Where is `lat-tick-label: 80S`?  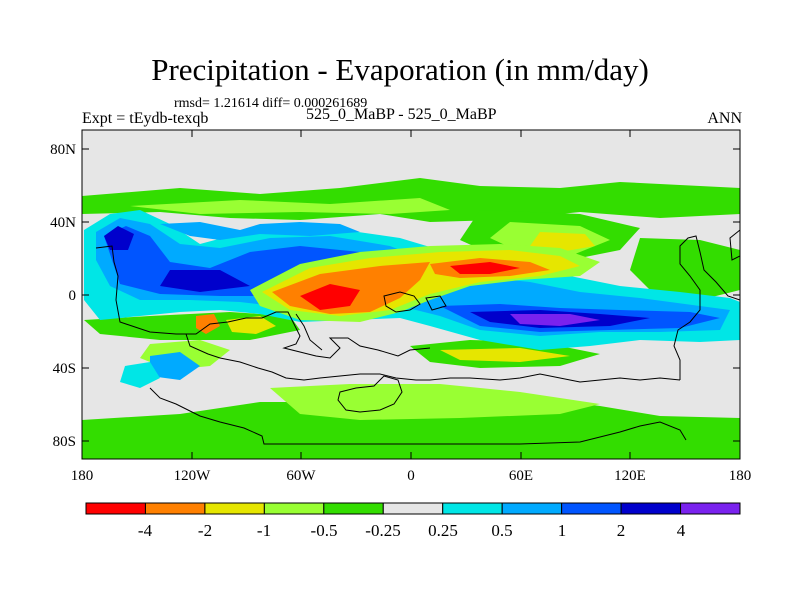
lat-tick-label: 80S is located at coordinates (64, 442).